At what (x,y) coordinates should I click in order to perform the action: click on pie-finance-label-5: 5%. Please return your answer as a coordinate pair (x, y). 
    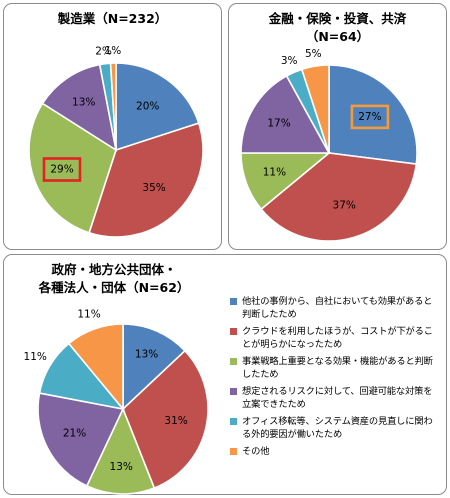
    Looking at the image, I should click on (313, 54).